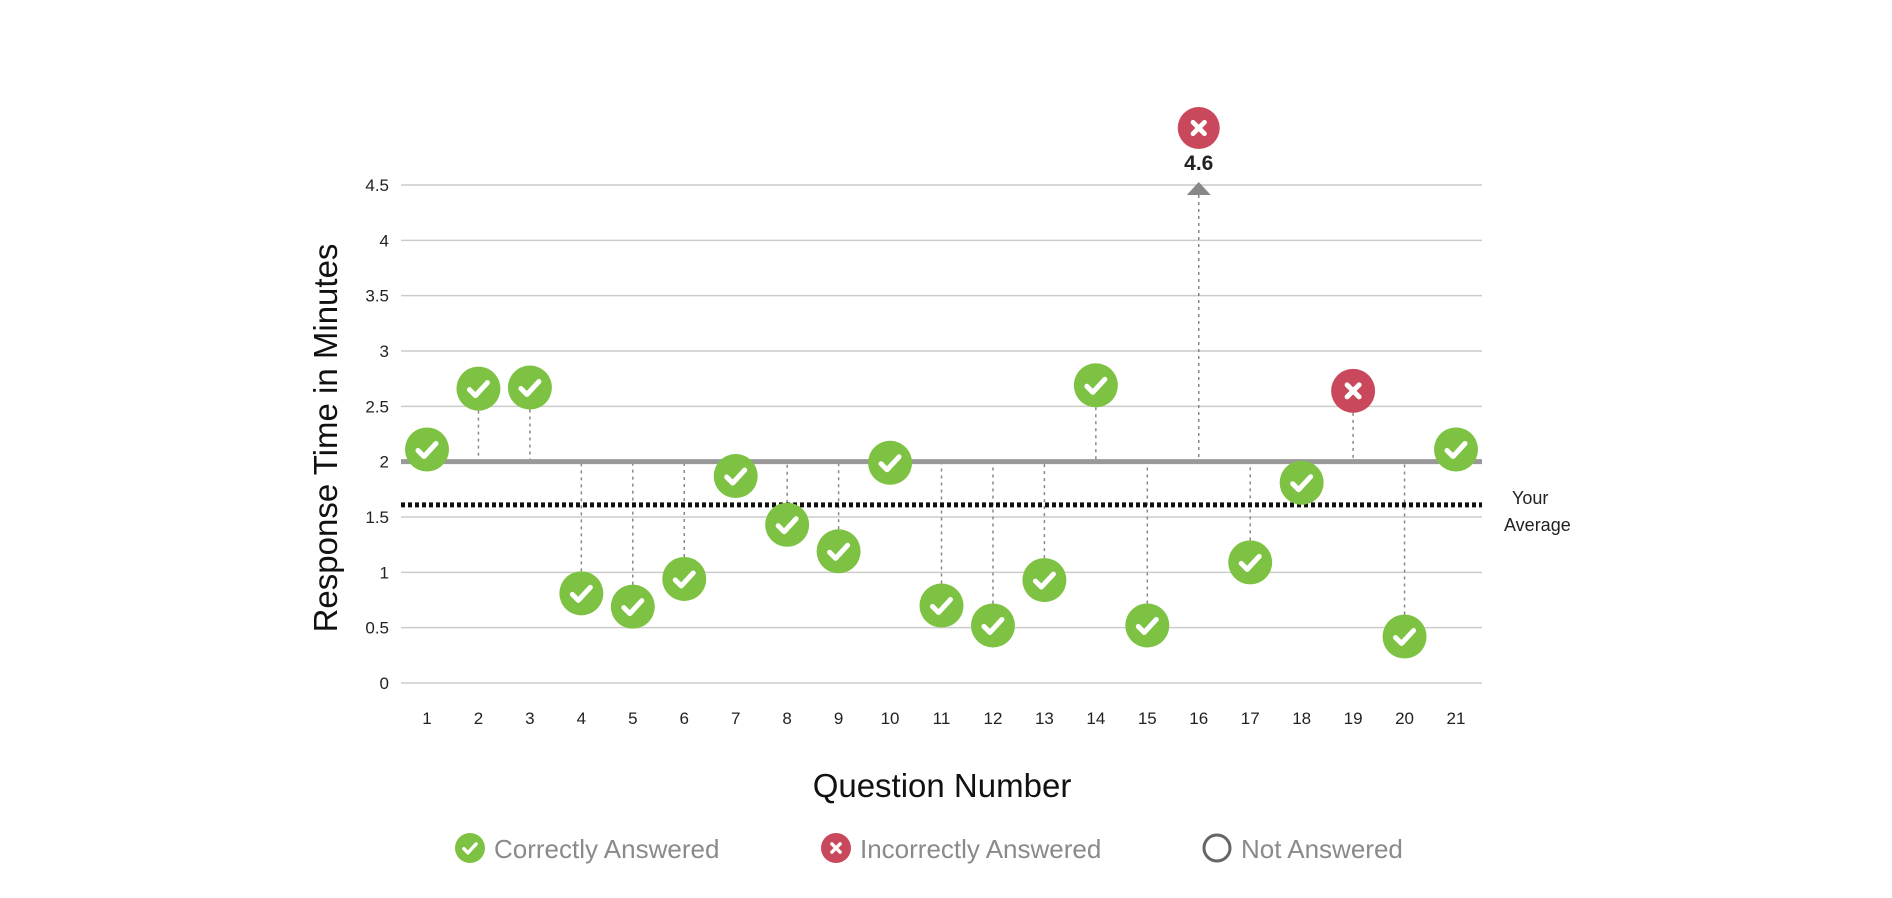 Image resolution: width=1892 pixels, height=898 pixels. I want to click on x-tick-label: 1, so click(426, 718).